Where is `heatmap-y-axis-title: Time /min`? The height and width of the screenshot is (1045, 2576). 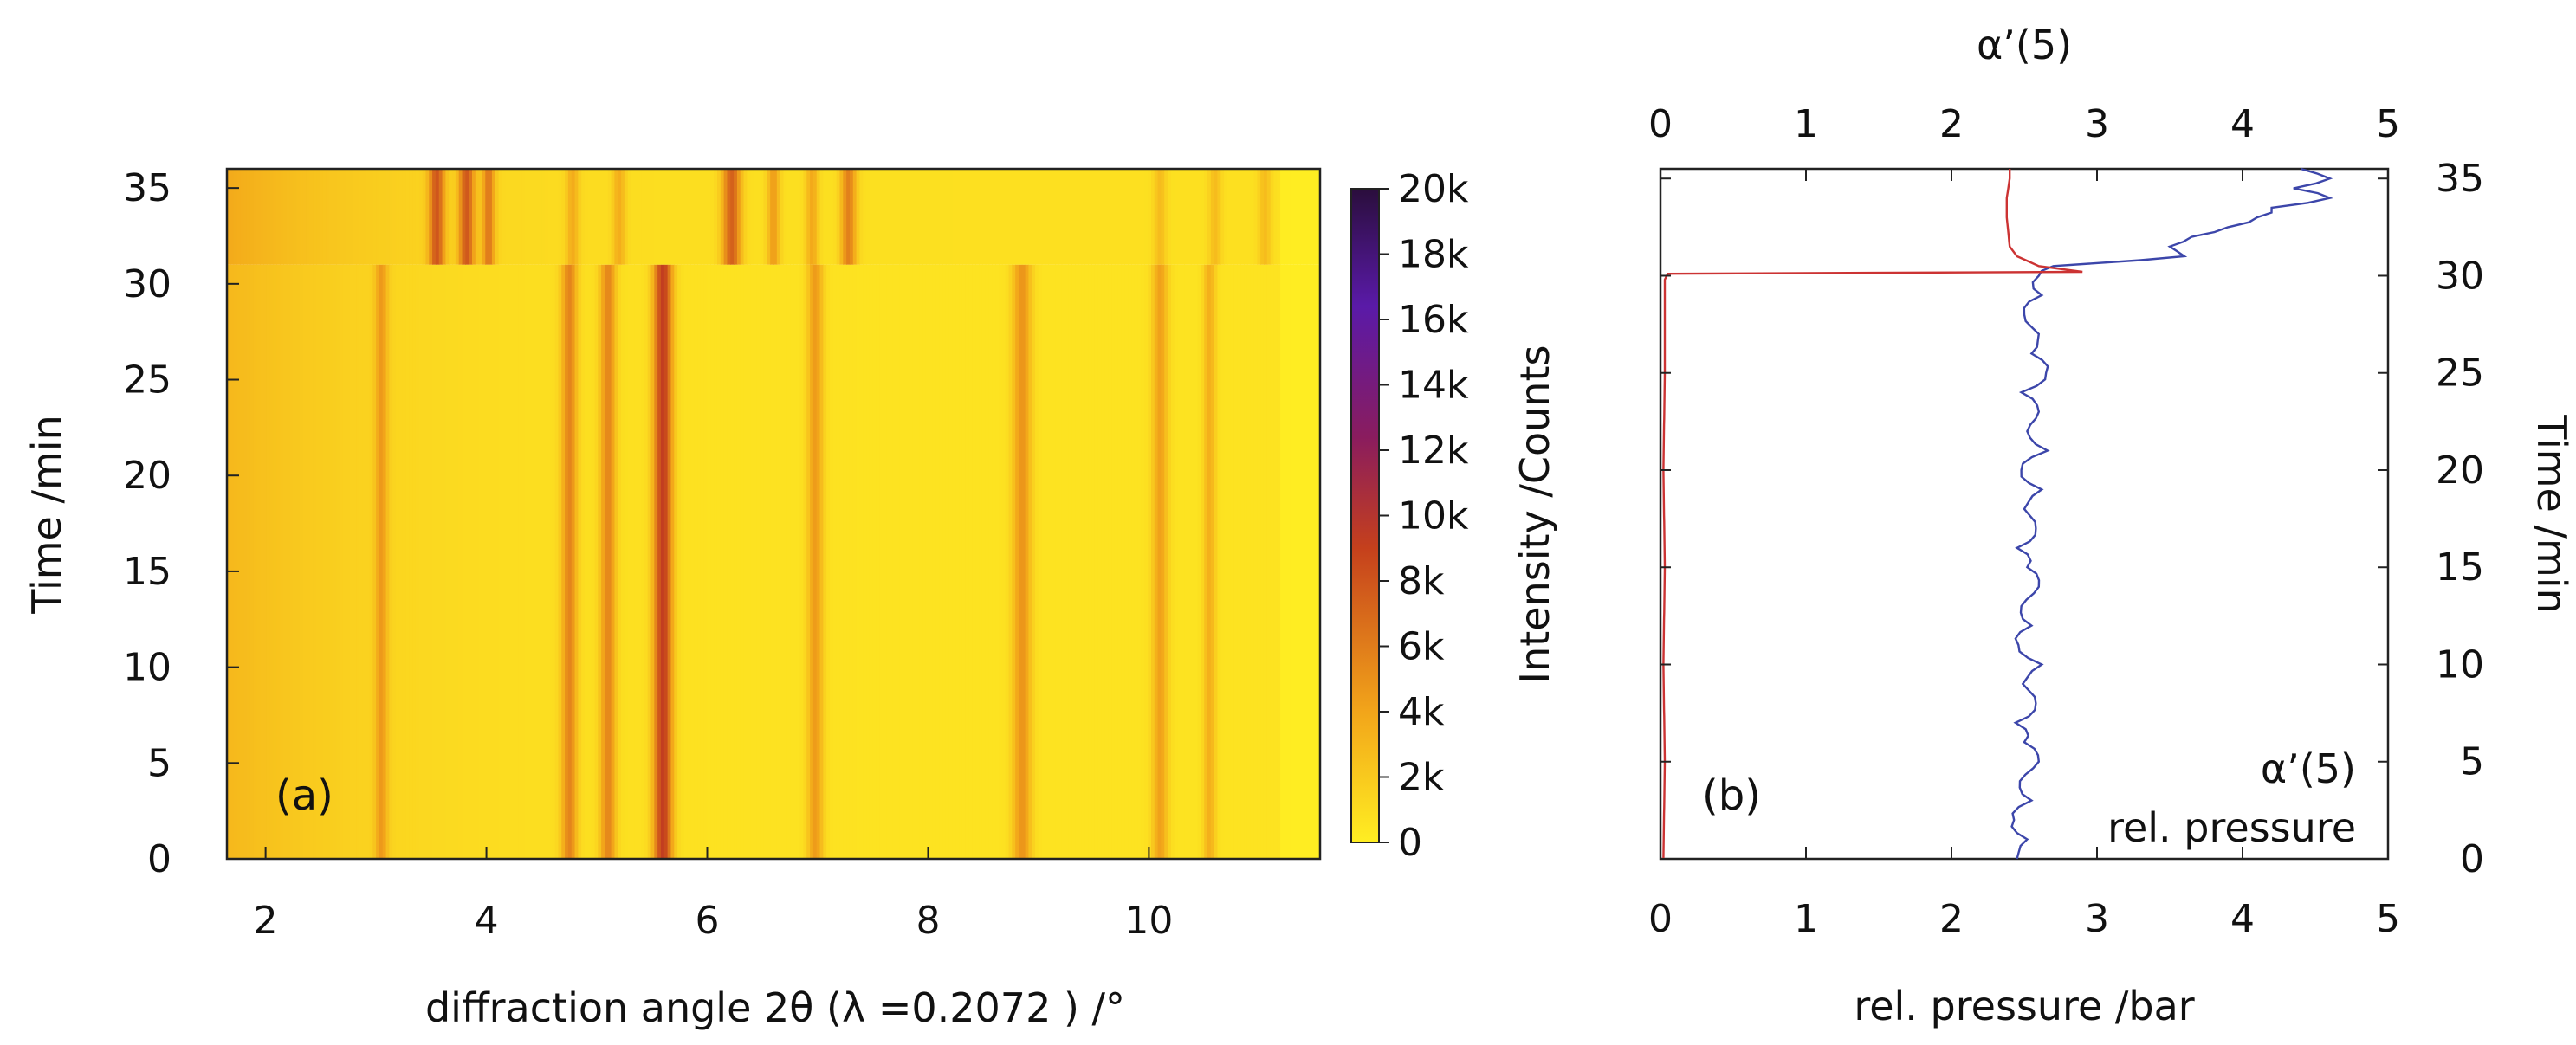 heatmap-y-axis-title: Time /min is located at coordinates (46, 514).